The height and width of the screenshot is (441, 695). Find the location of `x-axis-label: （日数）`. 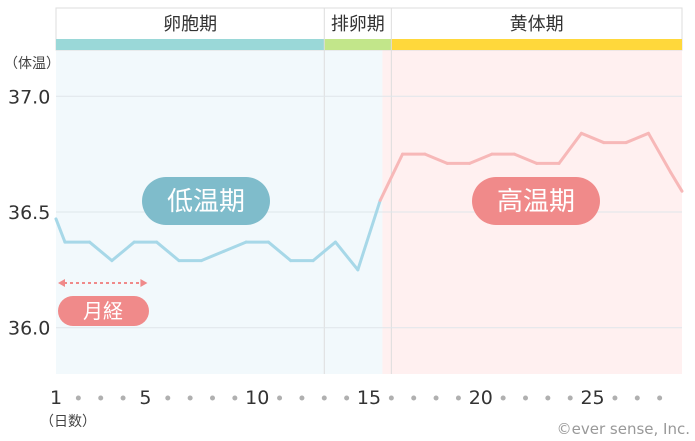

x-axis-label: （日数） is located at coordinates (68, 422).